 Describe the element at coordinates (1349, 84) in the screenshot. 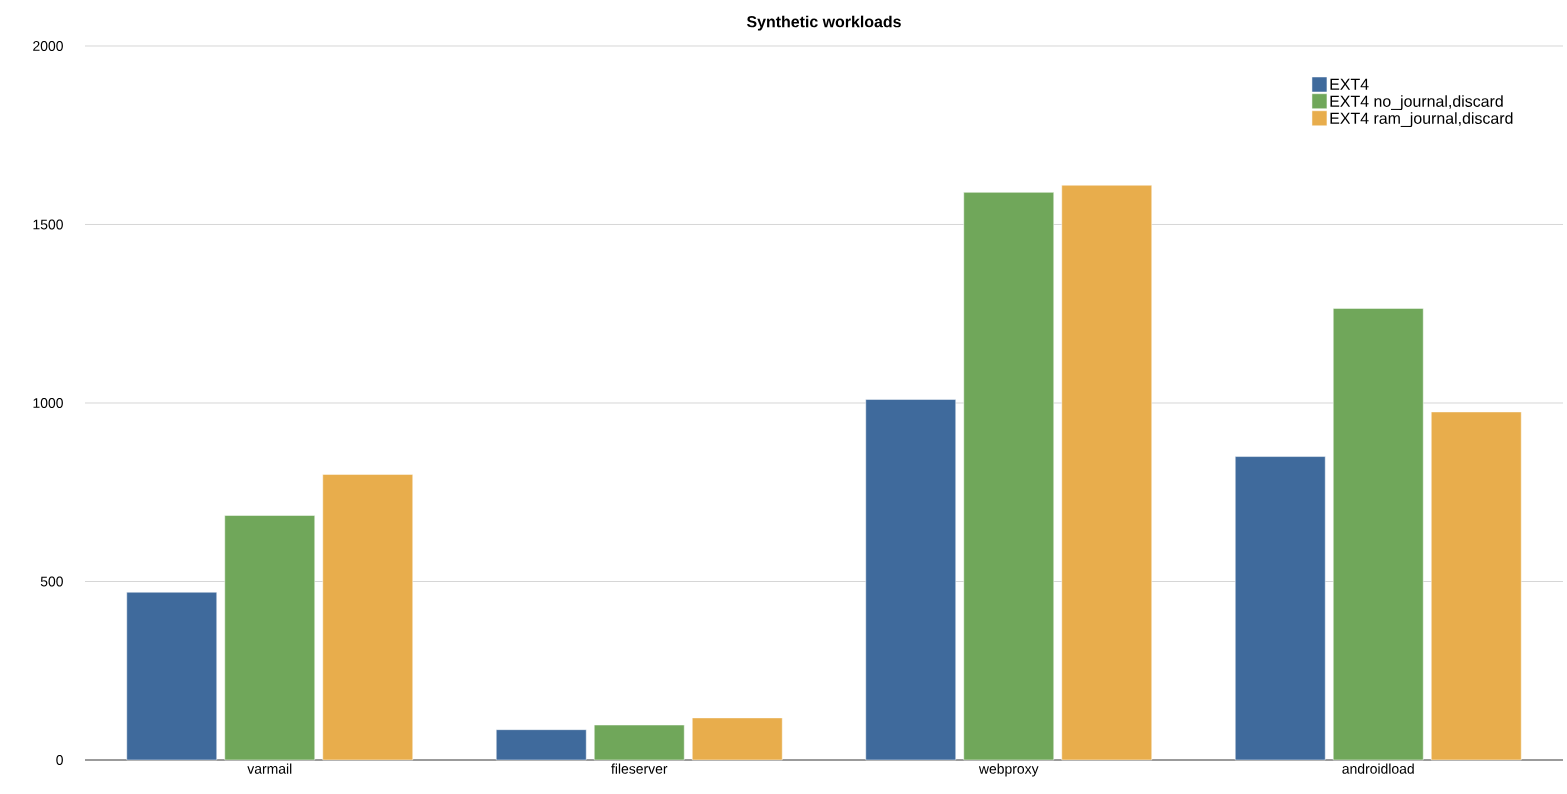

I see `legend-label: EXT4` at that location.